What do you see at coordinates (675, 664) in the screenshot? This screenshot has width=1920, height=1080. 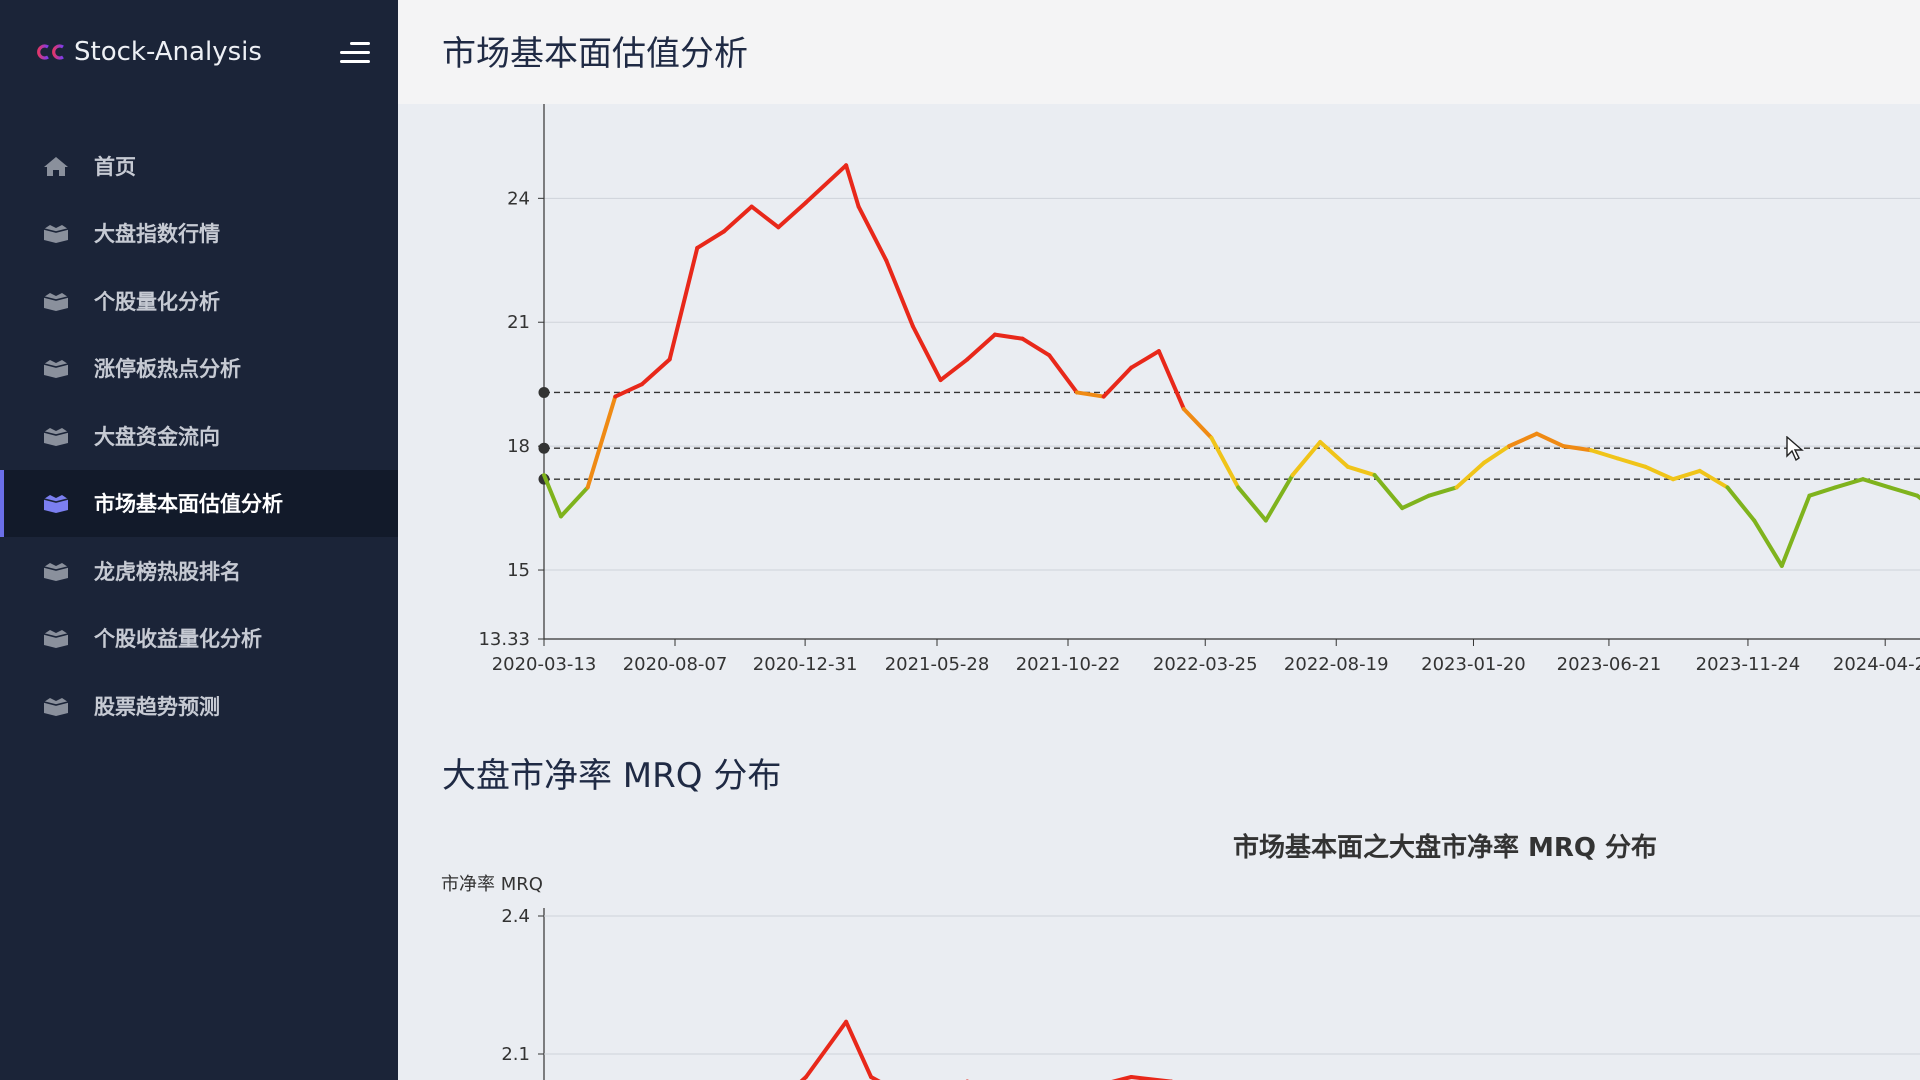 I see `x-tick-label: 2020-08-07` at bounding box center [675, 664].